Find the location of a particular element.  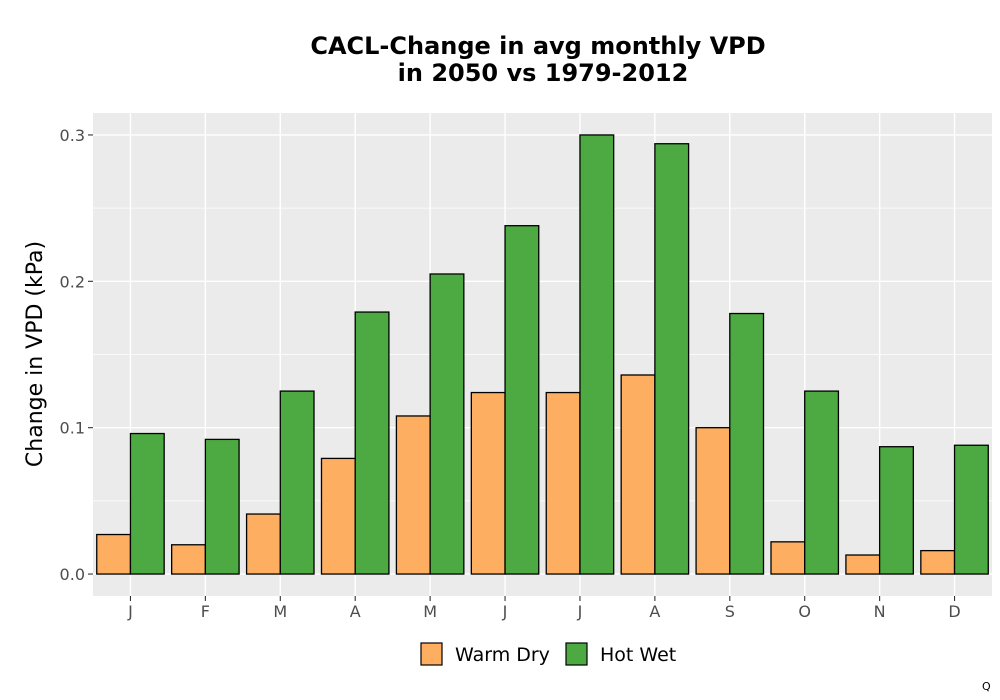

y-tick-label: 0.0 is located at coordinates (72, 574).